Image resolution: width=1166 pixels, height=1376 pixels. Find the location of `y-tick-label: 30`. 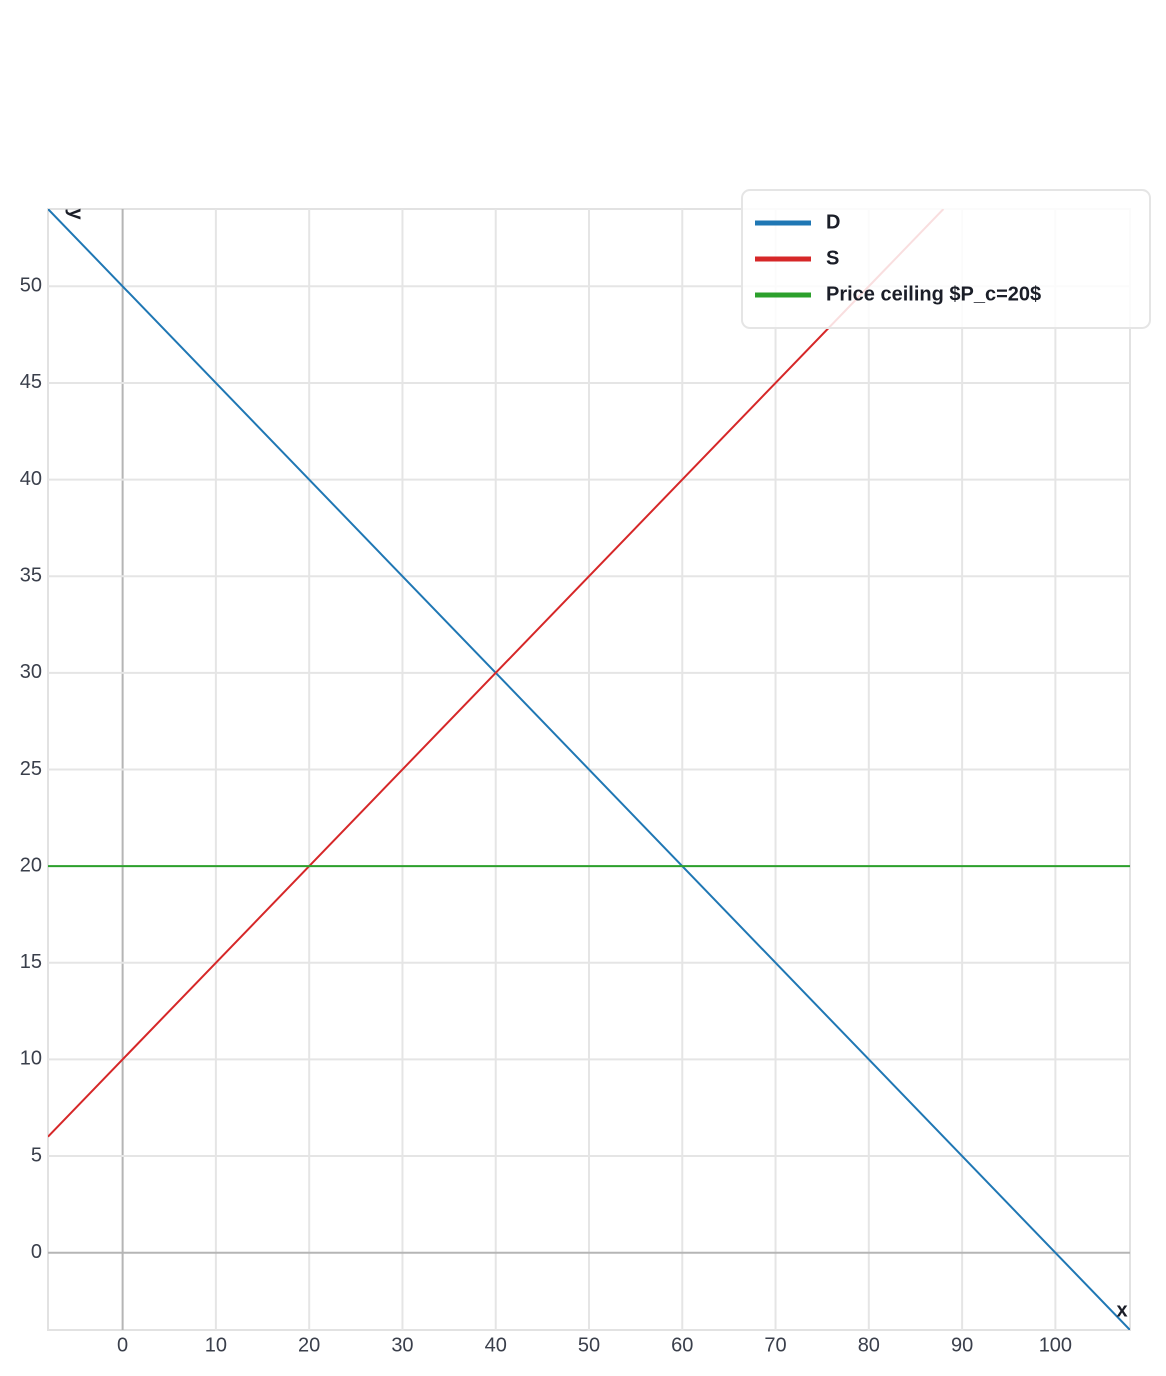

y-tick-label: 30 is located at coordinates (31, 672).